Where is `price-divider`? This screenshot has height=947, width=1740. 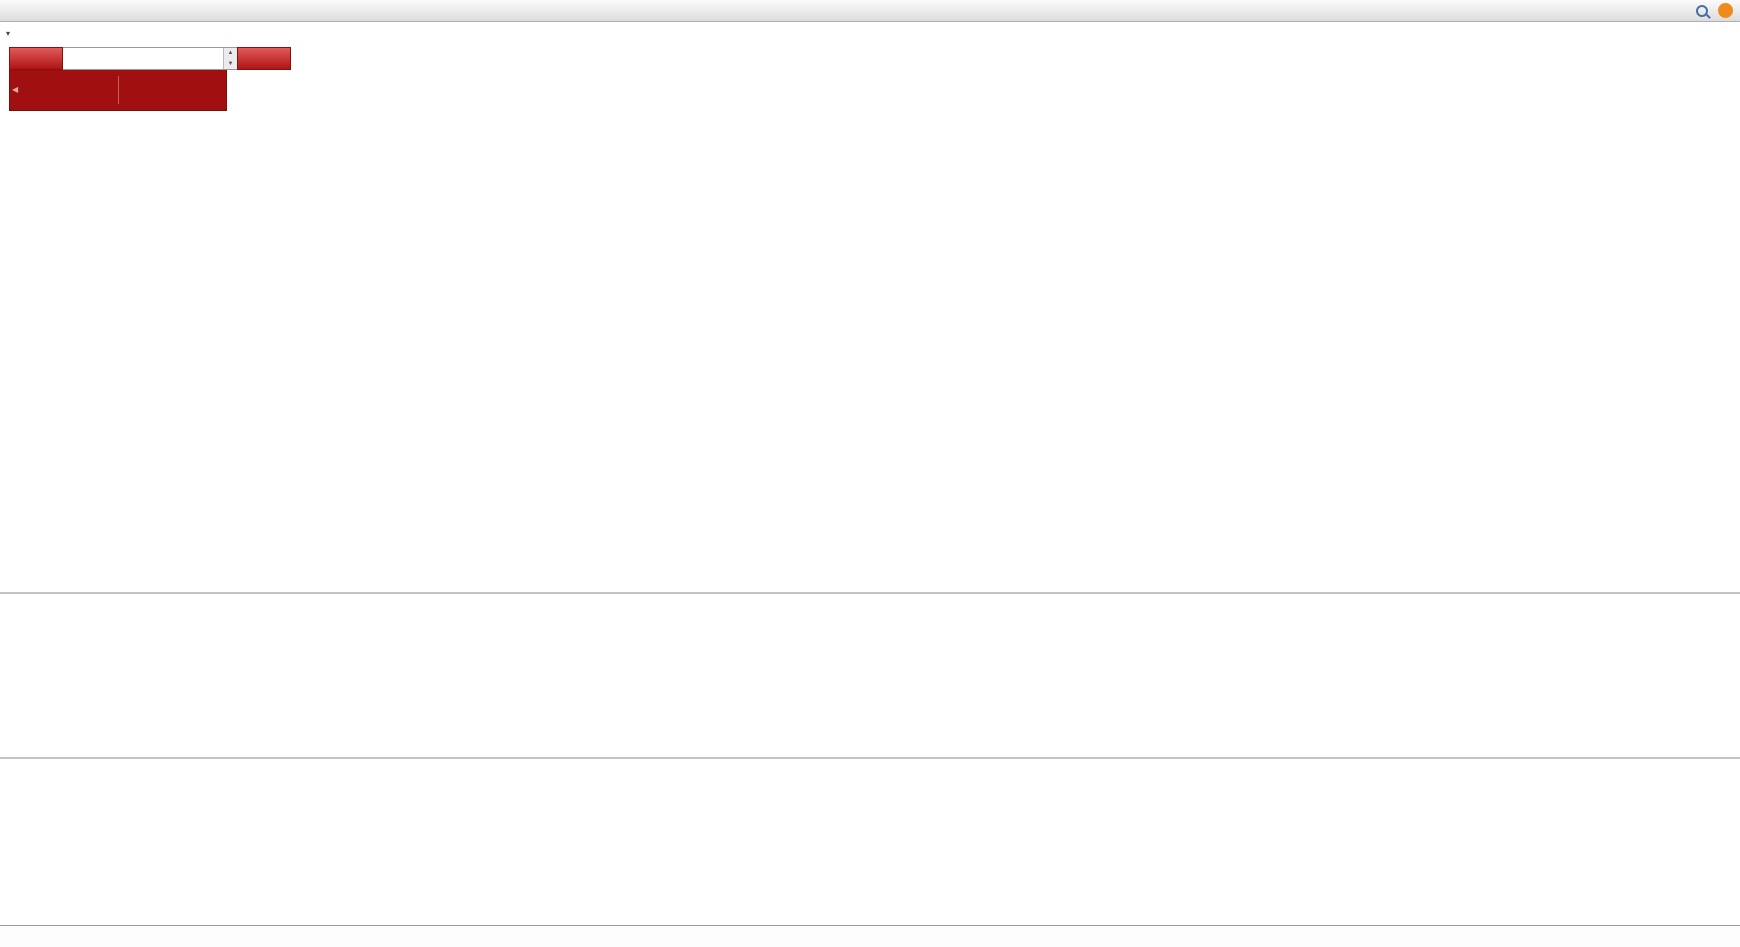 price-divider is located at coordinates (118, 90).